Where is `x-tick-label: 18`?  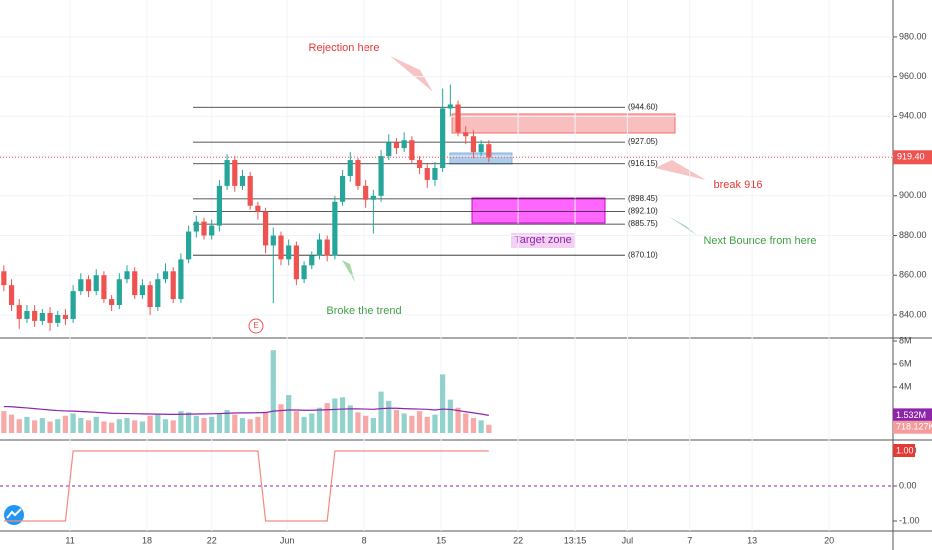 x-tick-label: 18 is located at coordinates (147, 540).